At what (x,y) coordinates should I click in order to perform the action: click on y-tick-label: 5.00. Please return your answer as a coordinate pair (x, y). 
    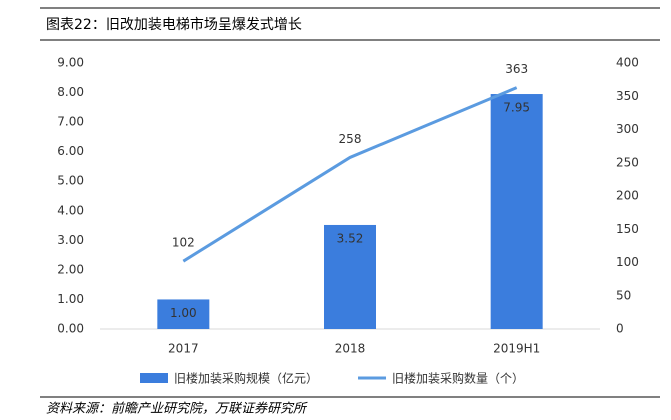
    Looking at the image, I should click on (70, 181).